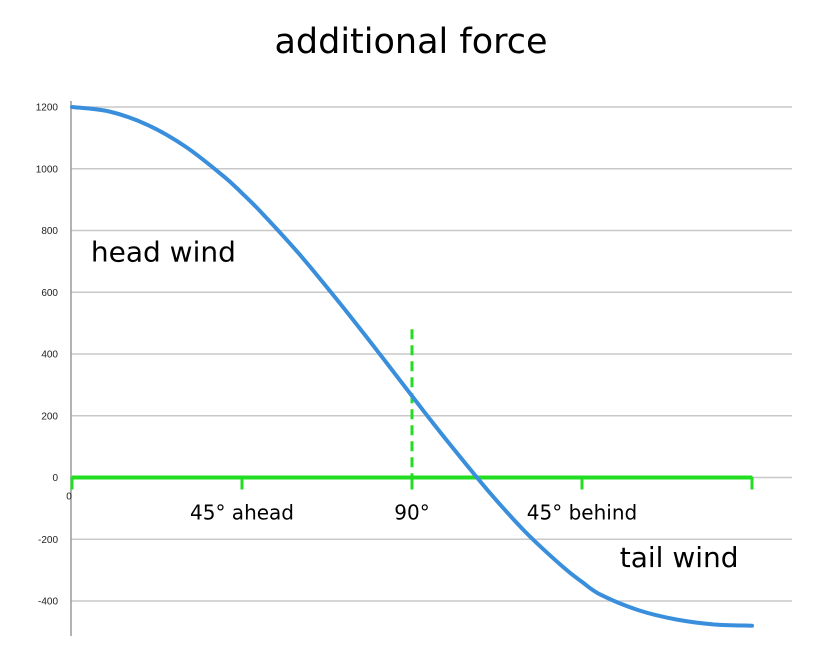 This screenshot has height=667, width=822. I want to click on x-marker-label: 45° behind, so click(582, 513).